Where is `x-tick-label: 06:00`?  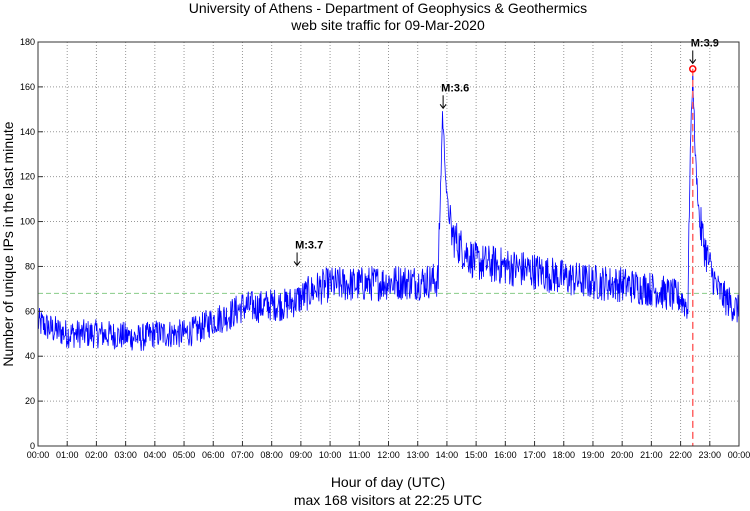
x-tick-label: 06:00 is located at coordinates (213, 455).